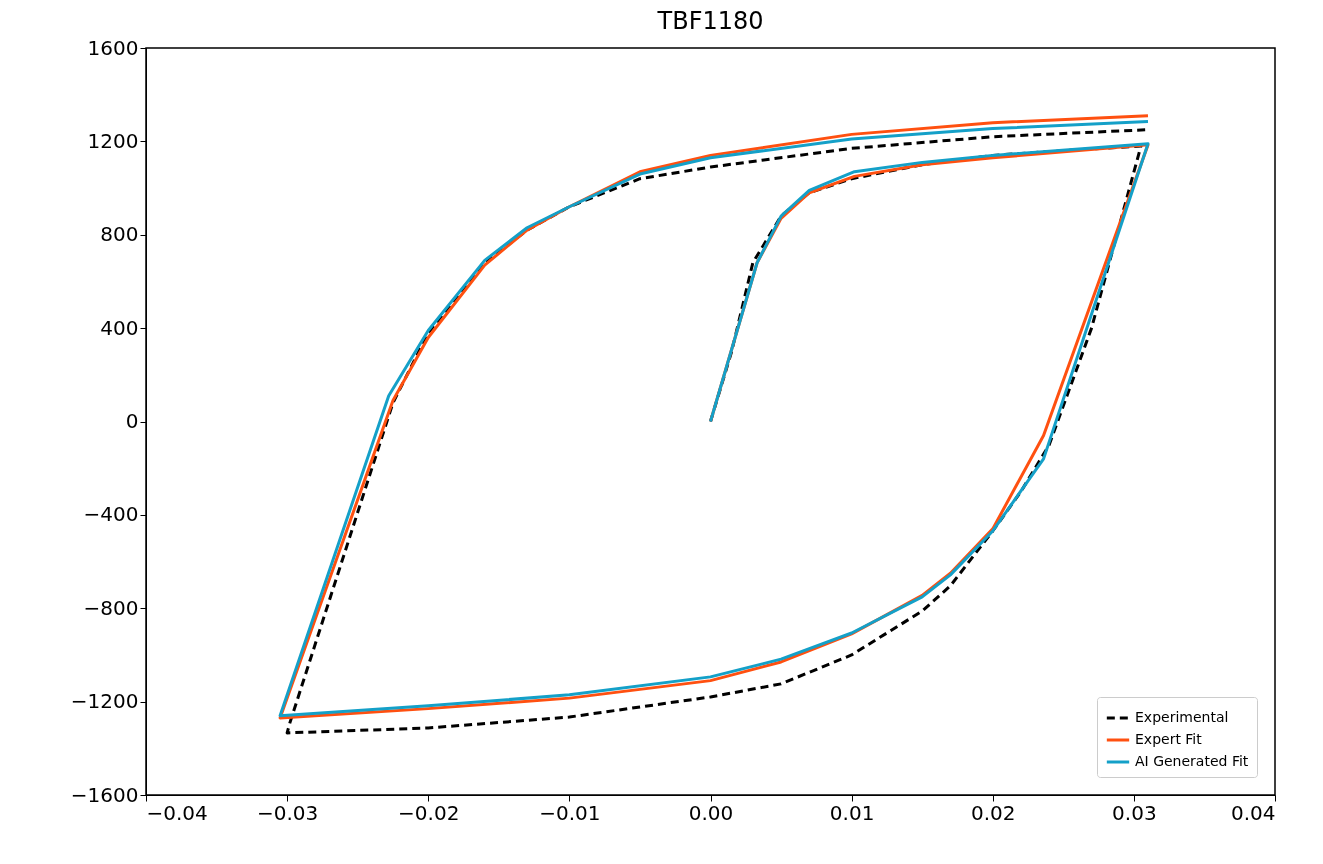 This screenshot has width=1323, height=864. I want to click on x-tick-label: −0.04, so click(177, 812).